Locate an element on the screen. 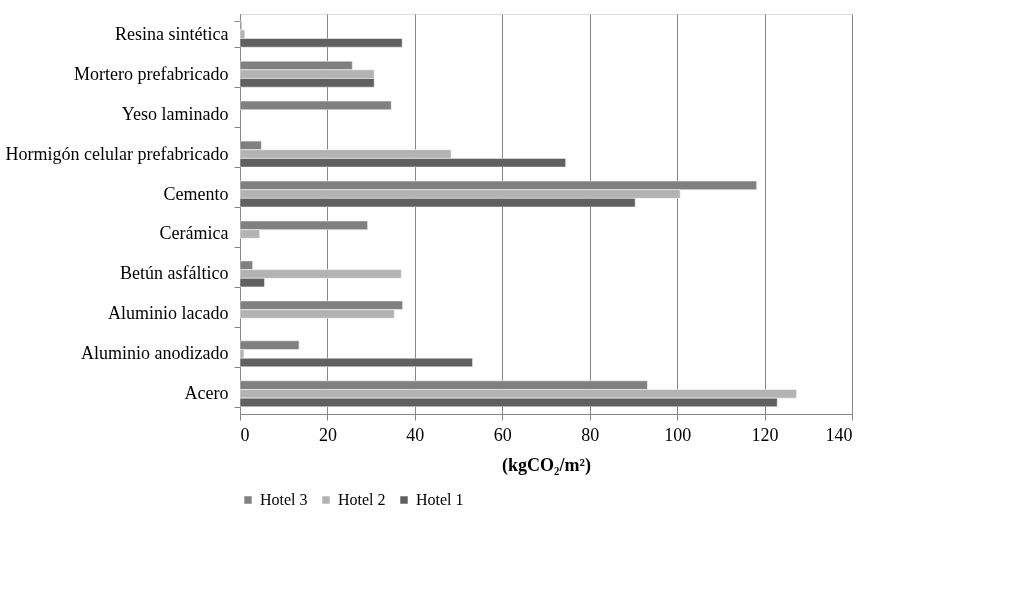 The image size is (1024, 592). legend-label: Hotel 1 is located at coordinates (440, 499).